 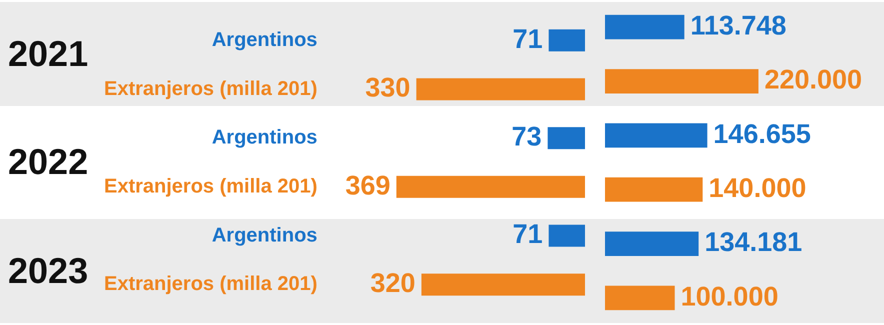 What do you see at coordinates (762, 133) in the screenshot?
I see `data-label: 146.655` at bounding box center [762, 133].